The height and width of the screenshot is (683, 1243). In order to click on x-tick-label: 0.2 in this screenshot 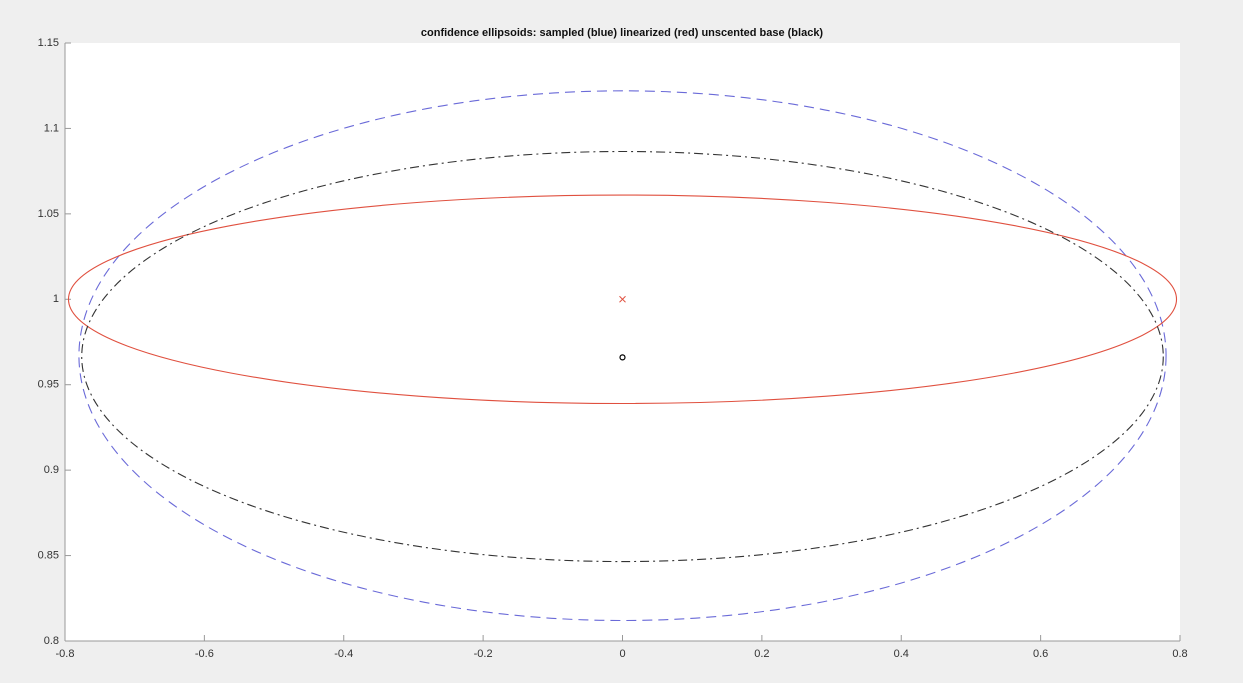, I will do `click(761, 654)`.